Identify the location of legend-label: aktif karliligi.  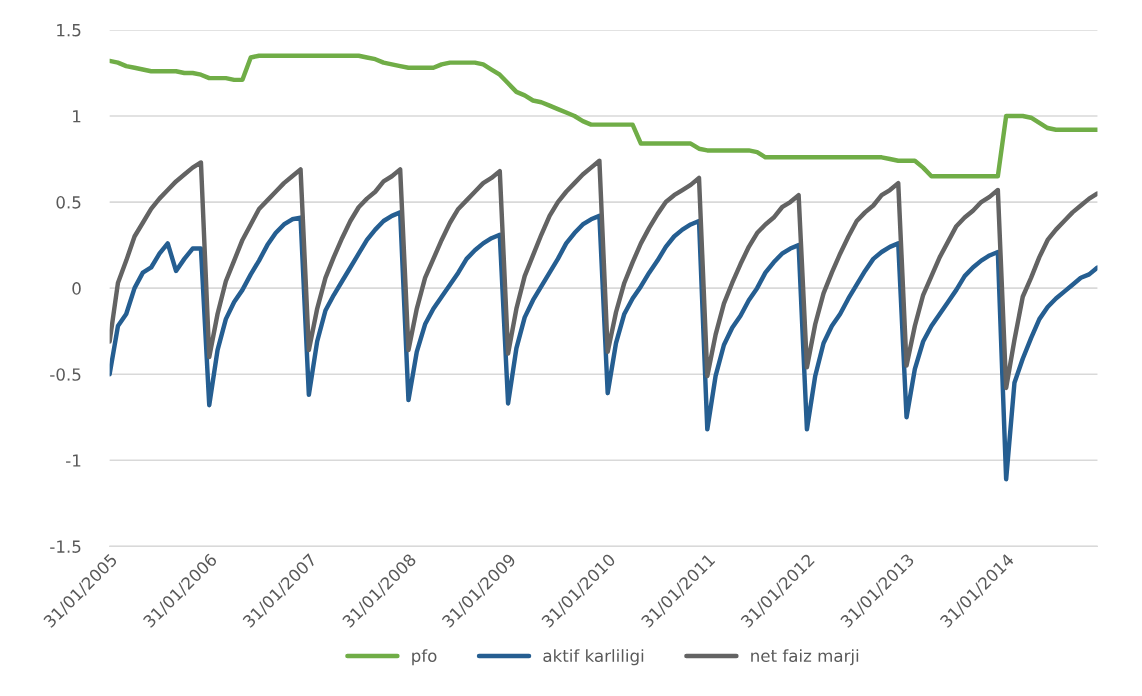
(593, 657).